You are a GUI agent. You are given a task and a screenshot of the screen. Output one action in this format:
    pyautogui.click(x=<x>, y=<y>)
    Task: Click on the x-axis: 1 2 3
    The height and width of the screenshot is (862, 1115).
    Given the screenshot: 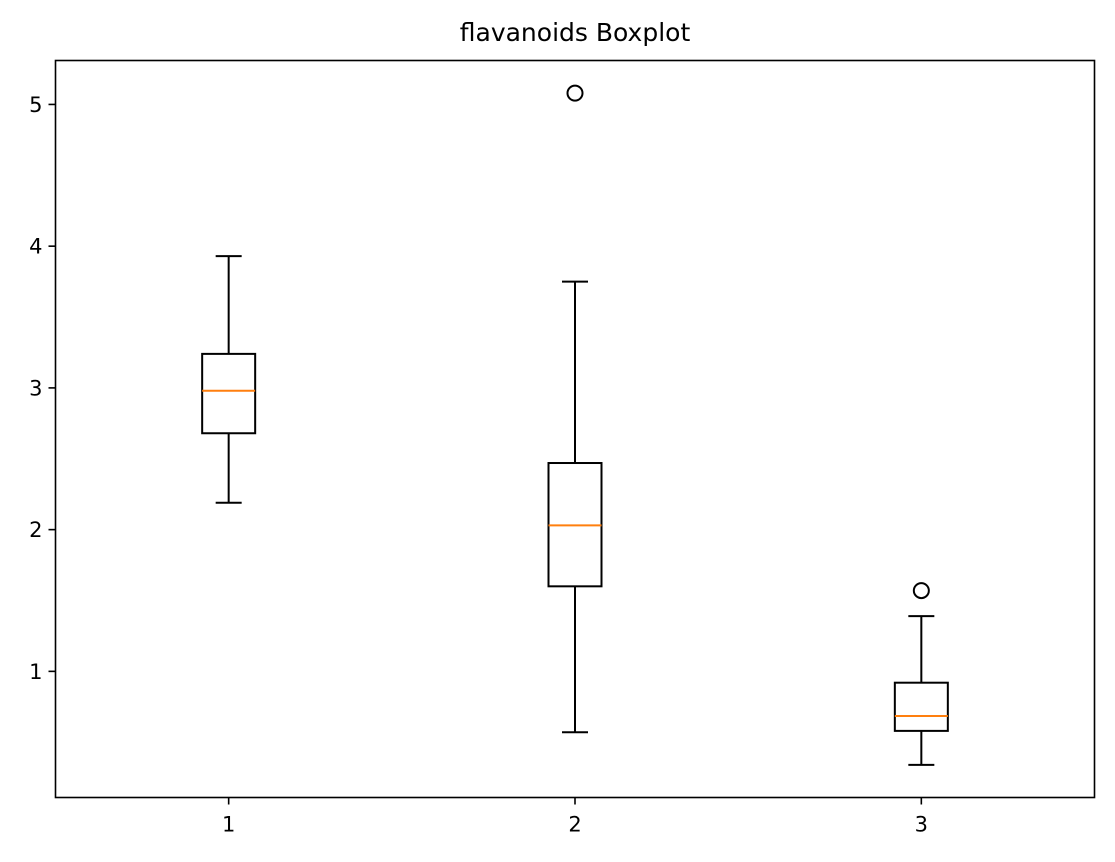 What is the action you would take?
    pyautogui.click(x=575, y=817)
    